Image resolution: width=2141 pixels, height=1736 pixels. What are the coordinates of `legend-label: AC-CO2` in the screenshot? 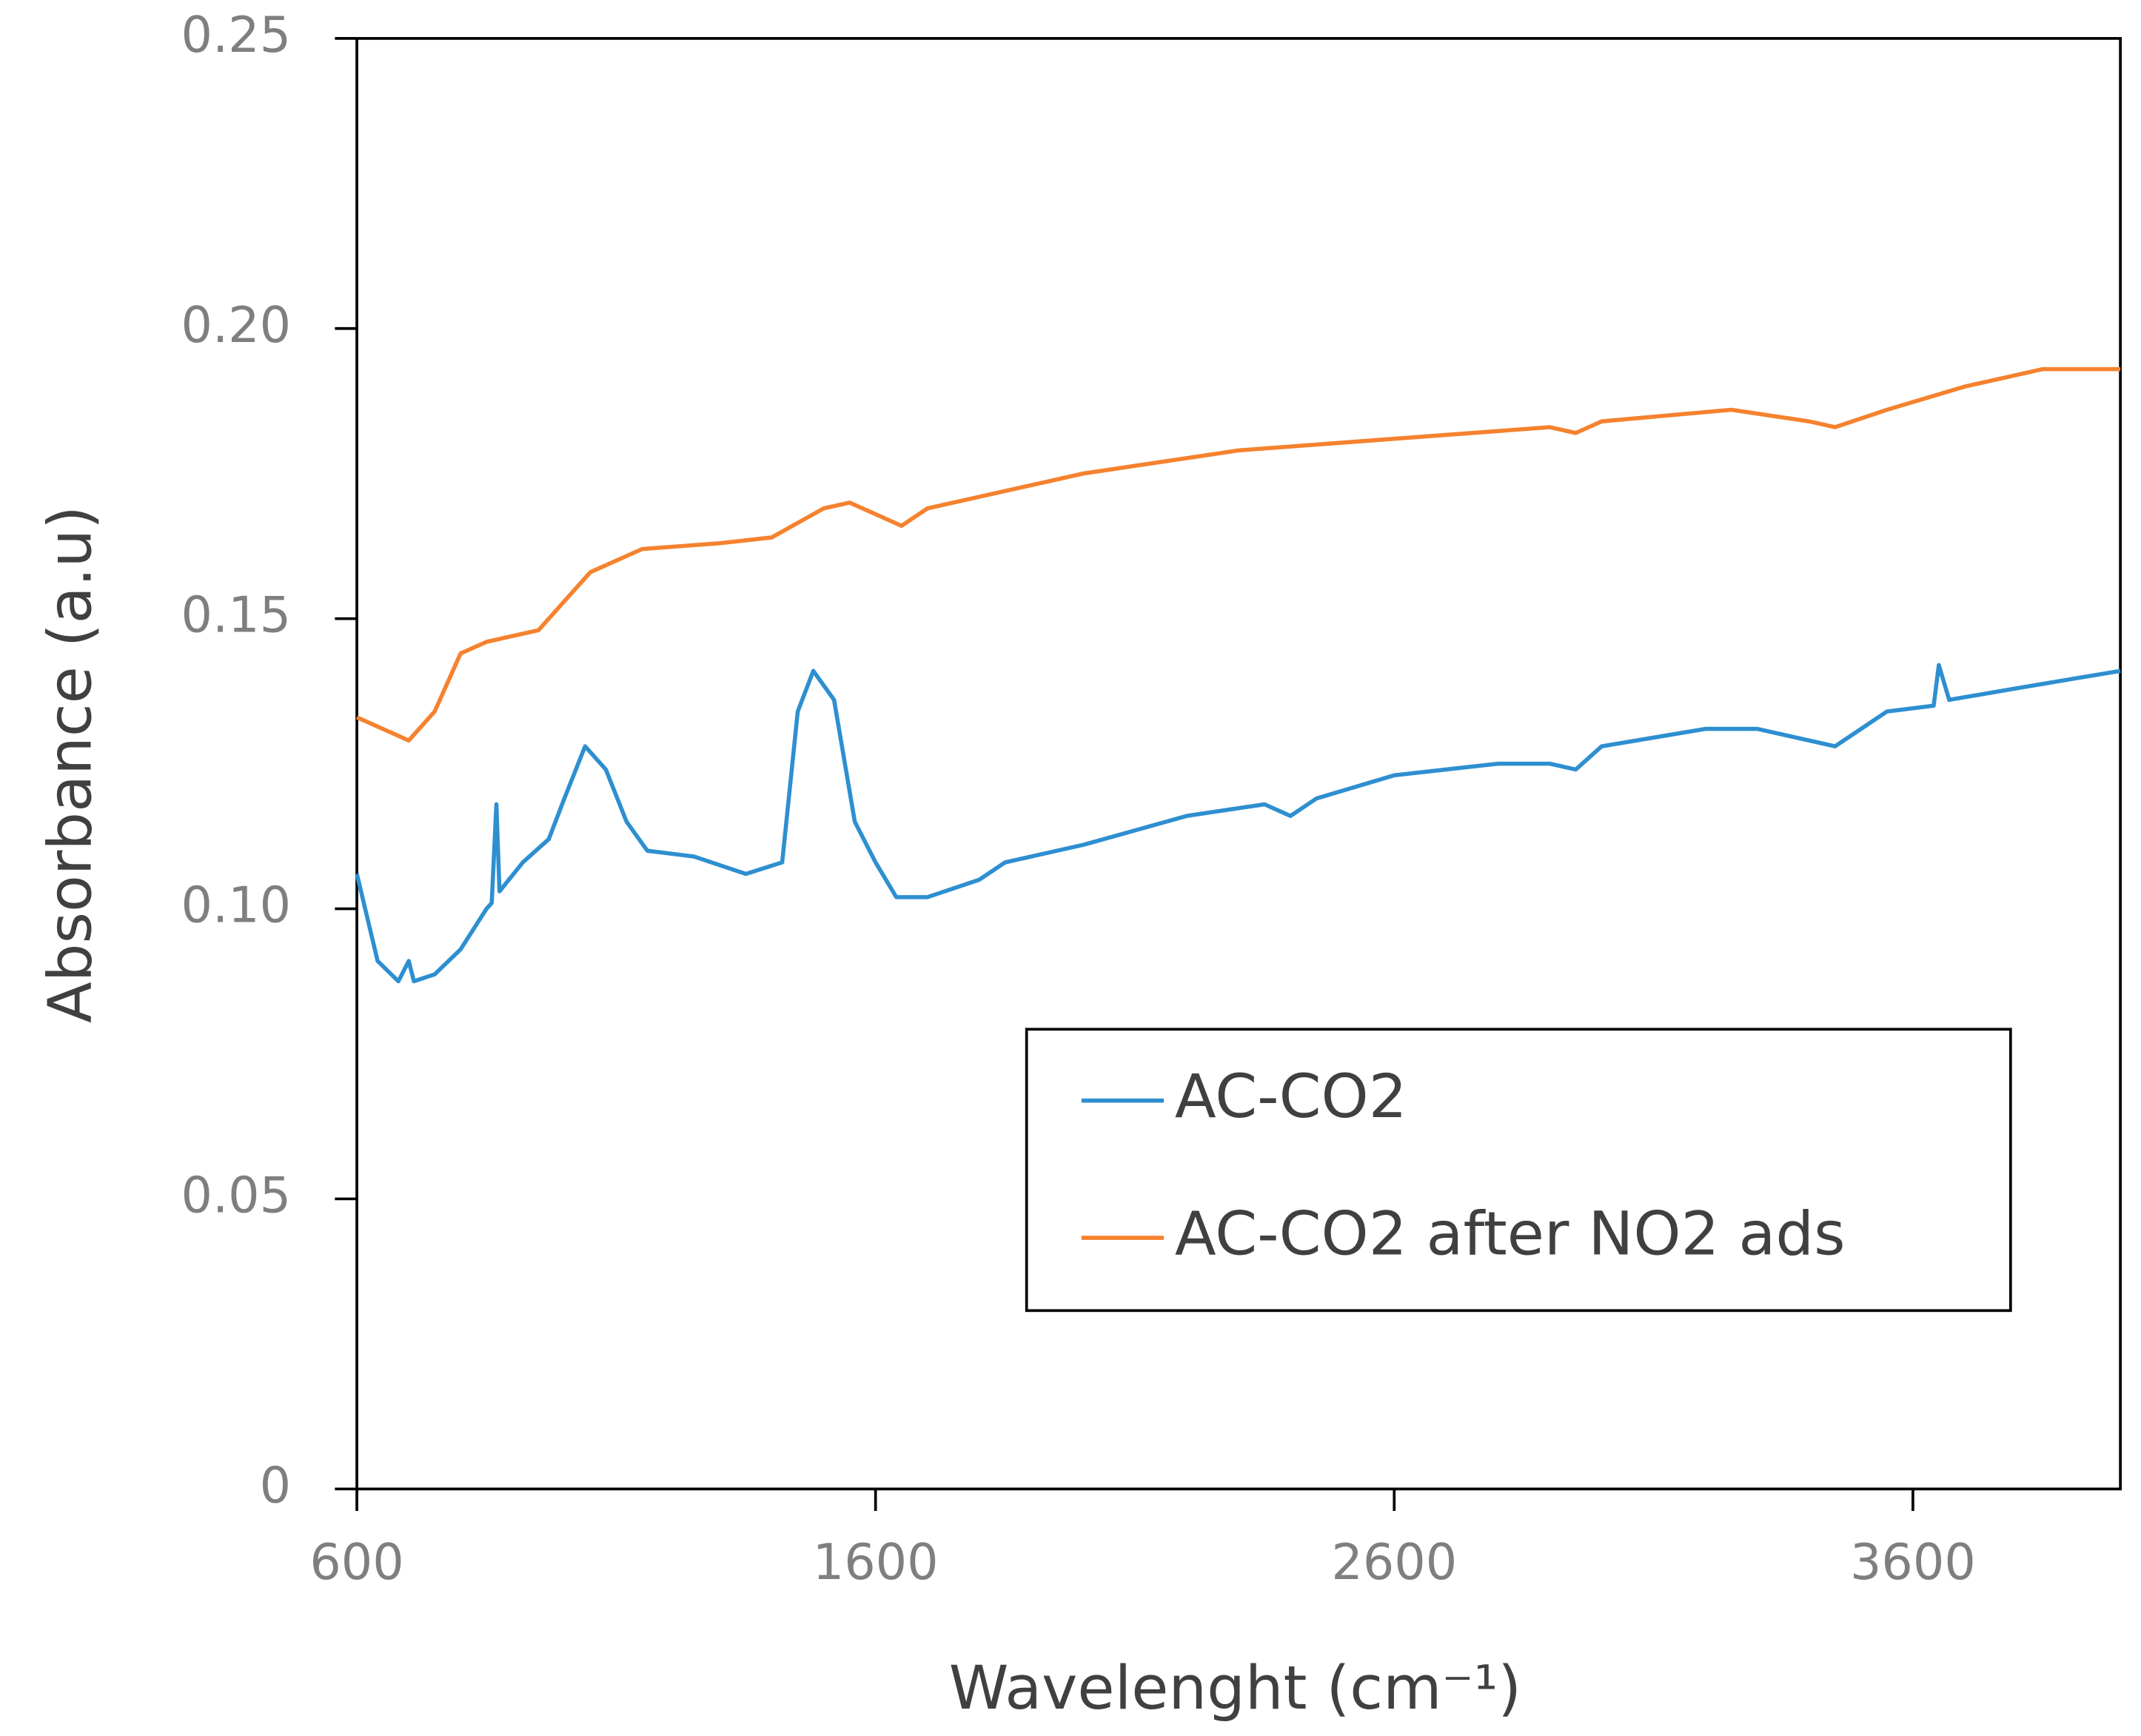 It's located at (1291, 1097).